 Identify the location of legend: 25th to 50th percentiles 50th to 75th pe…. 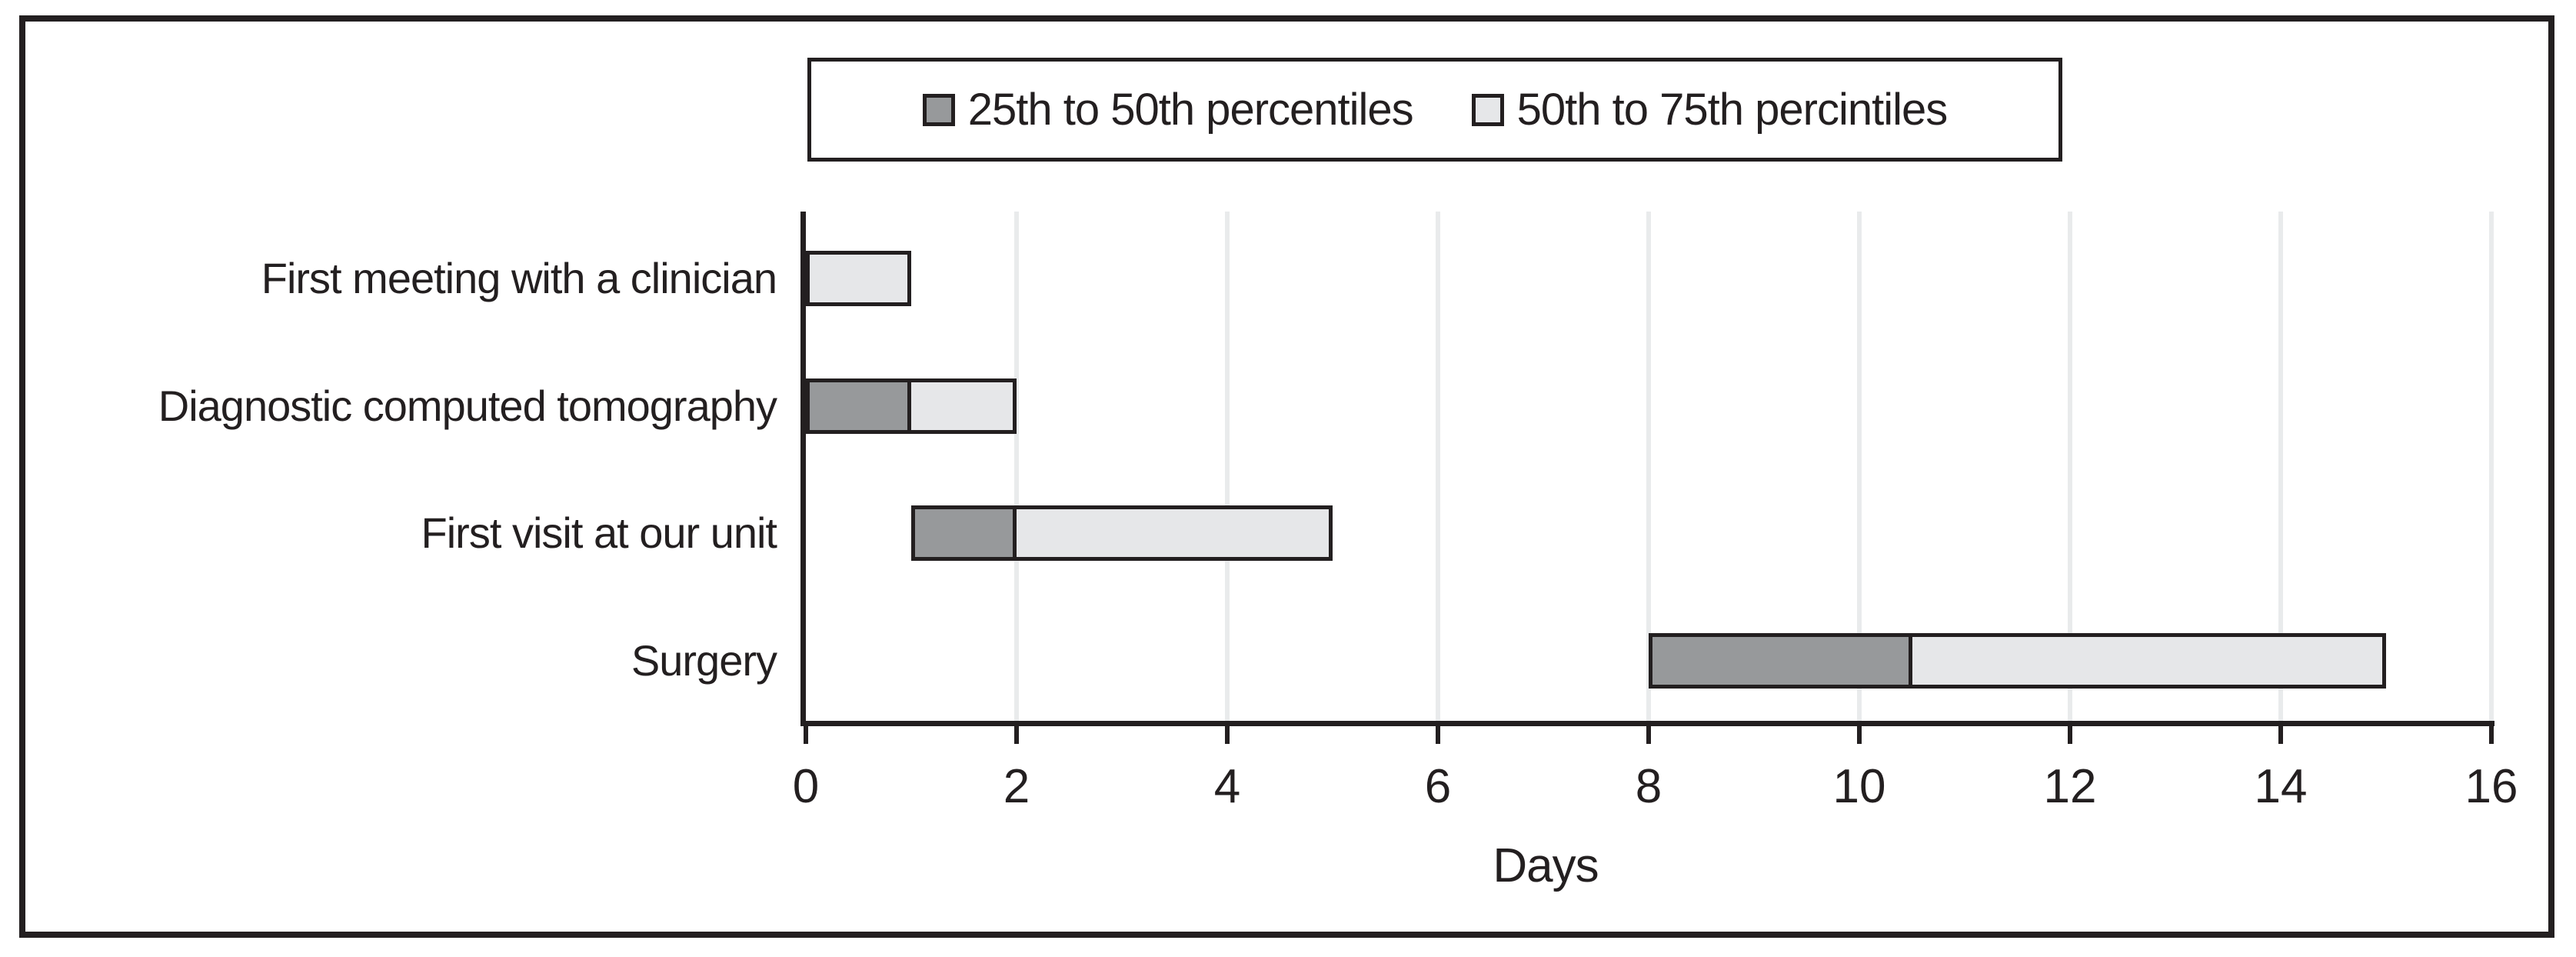
(1434, 110).